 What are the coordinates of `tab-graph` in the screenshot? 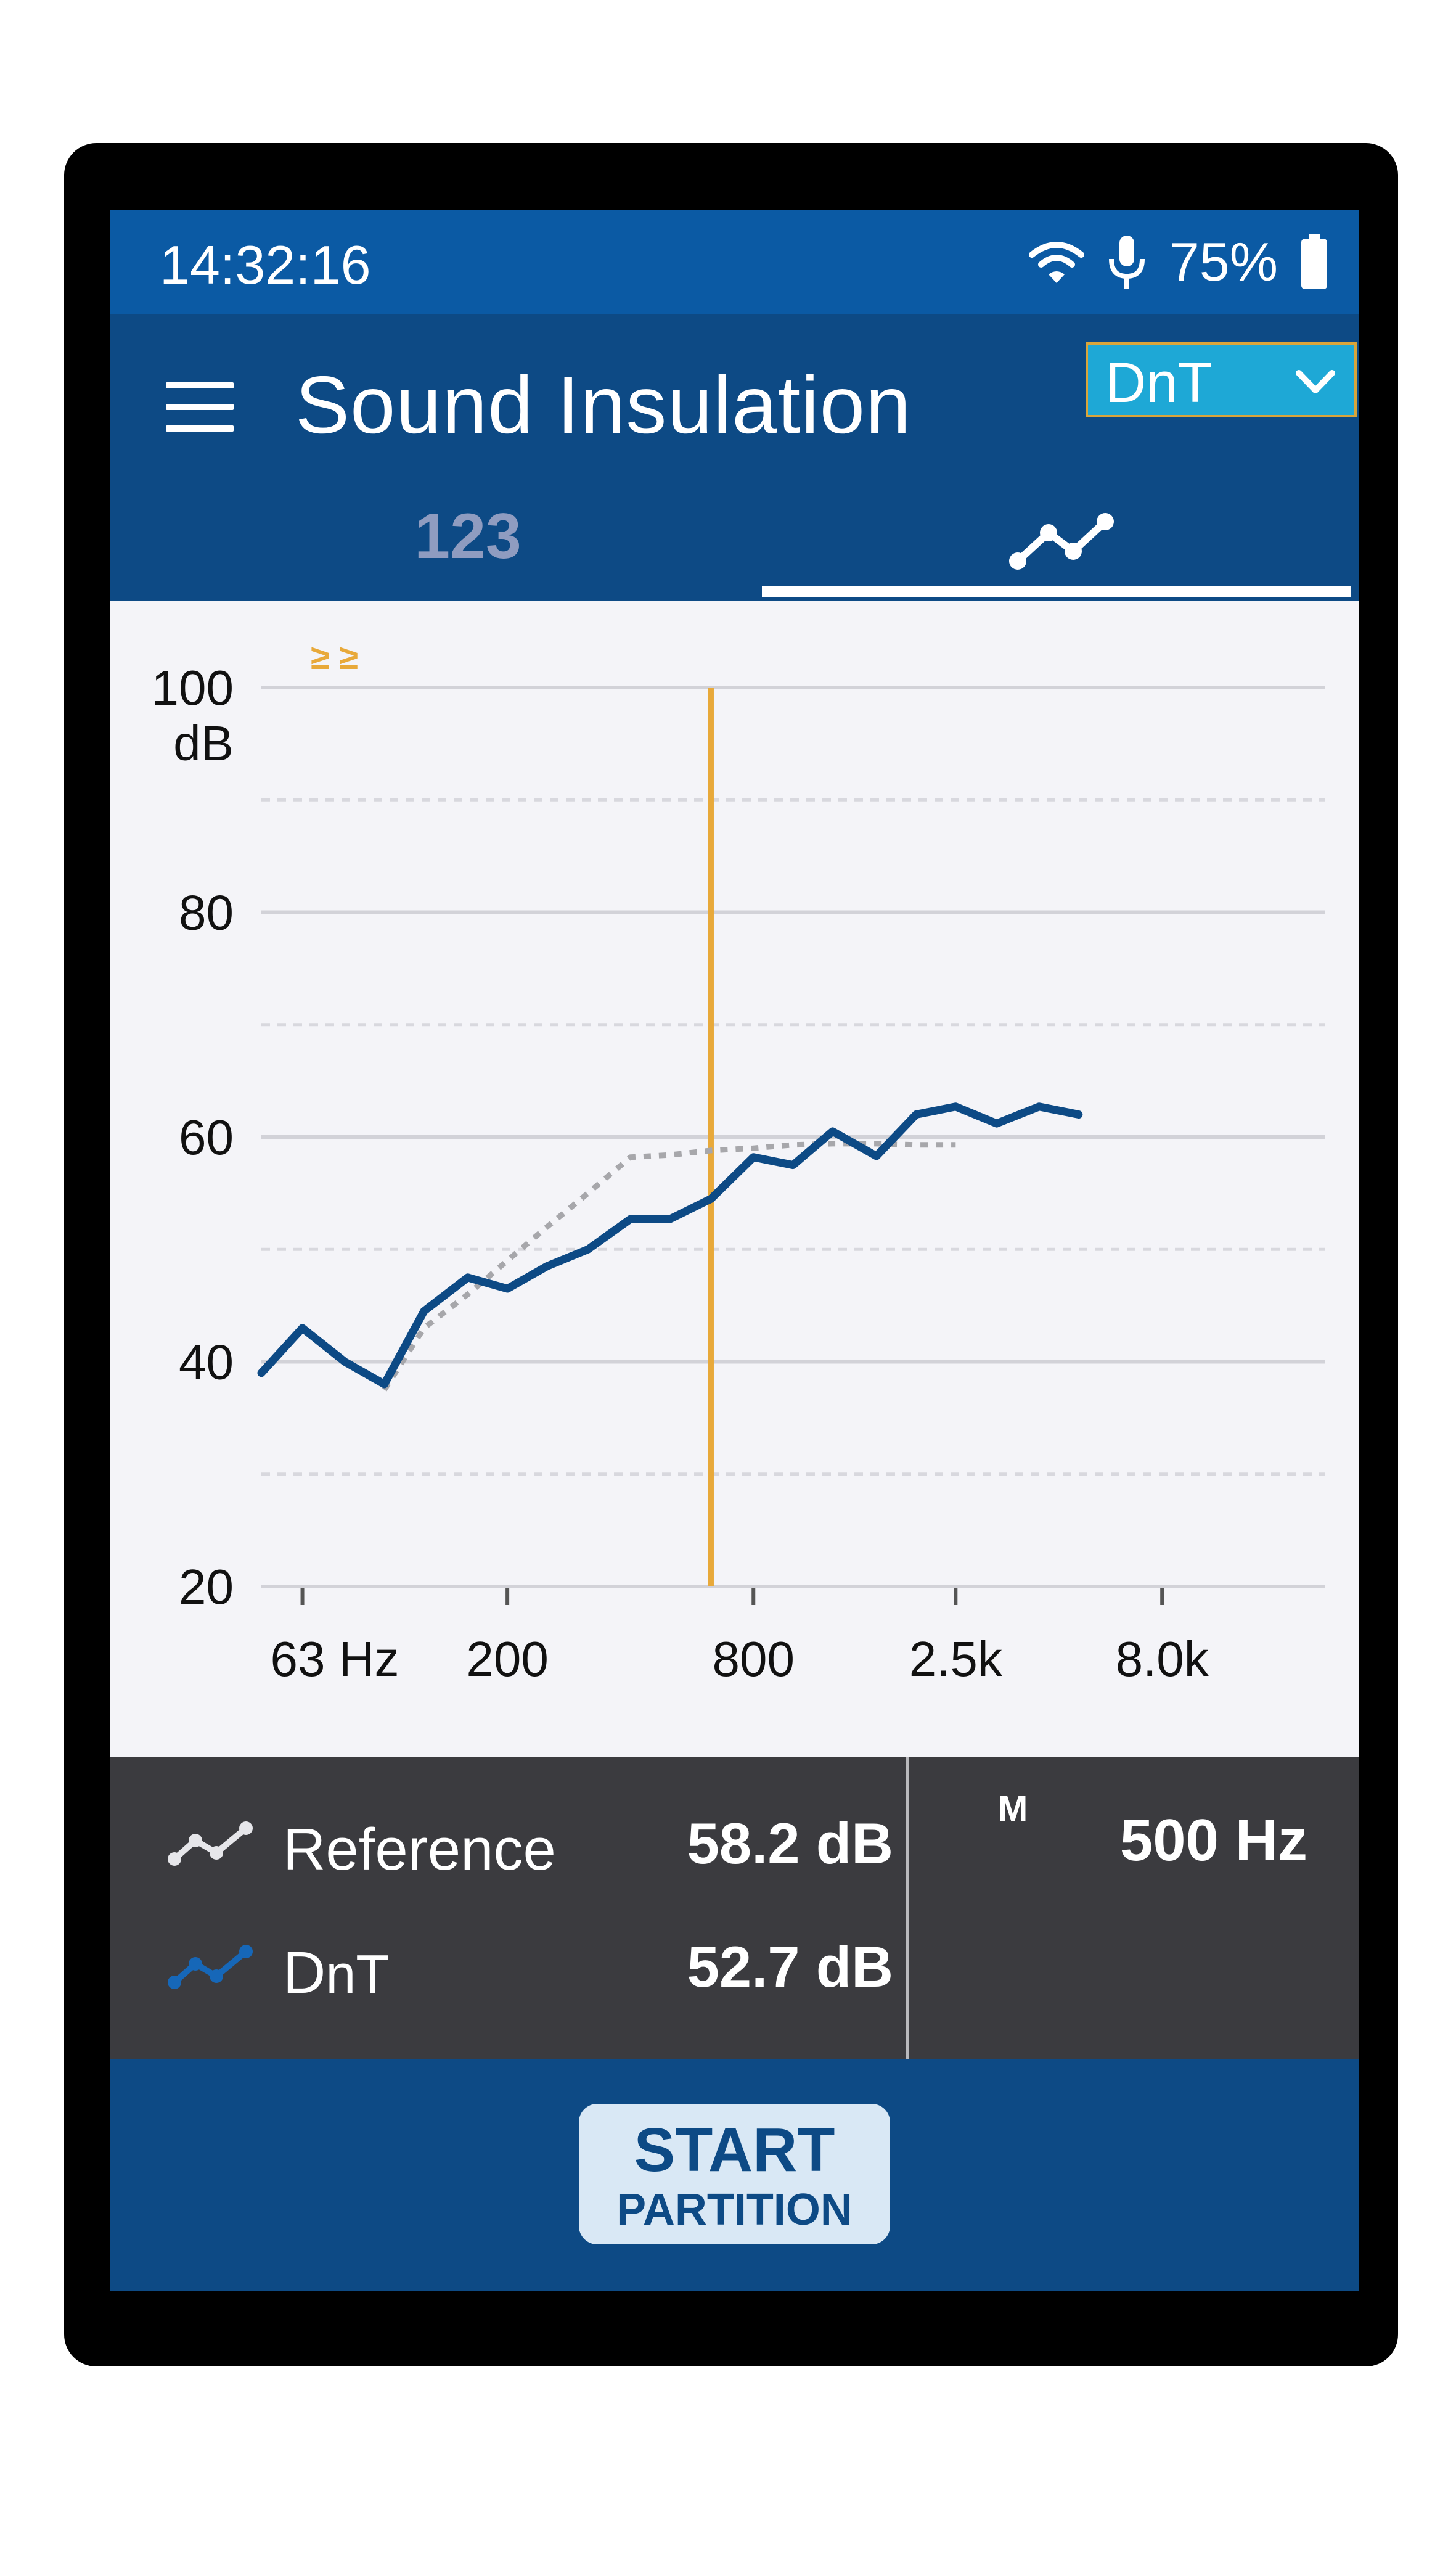 It's located at (1062, 543).